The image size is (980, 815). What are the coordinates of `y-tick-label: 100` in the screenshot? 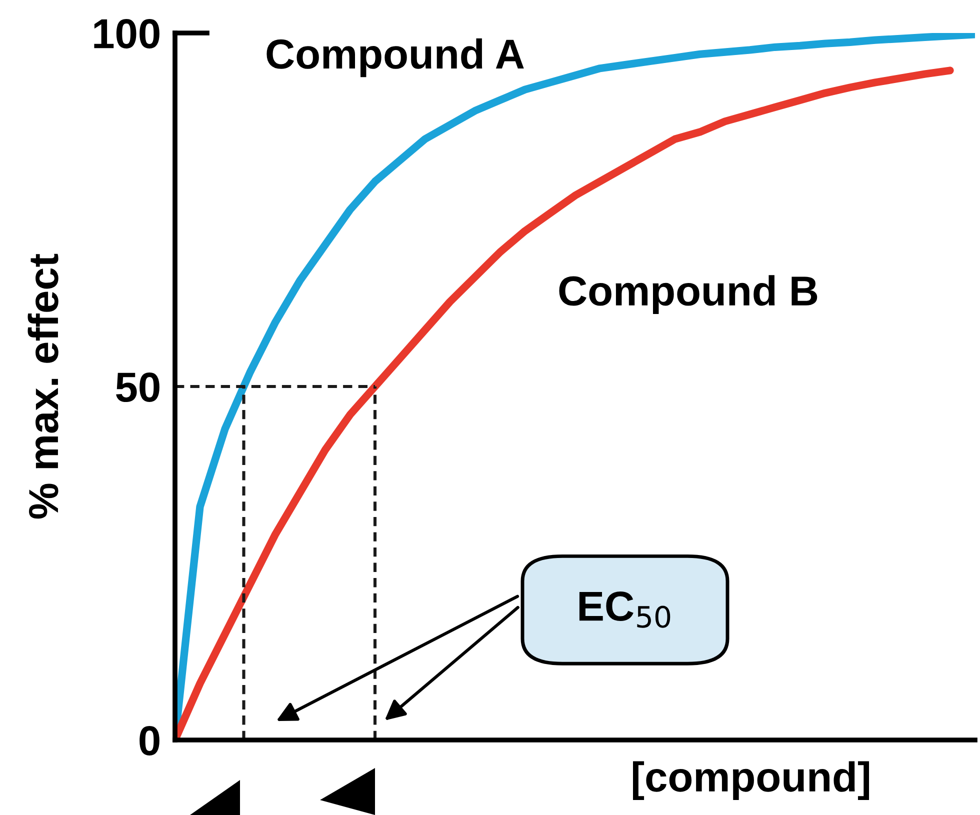 It's located at (127, 34).